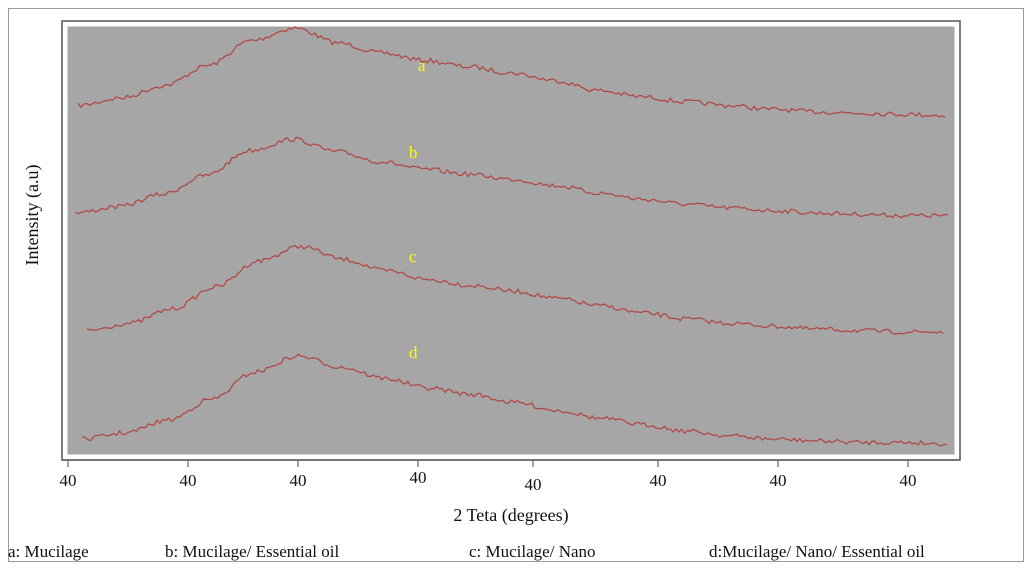  I want to click on series-label-a: a, so click(422, 65).